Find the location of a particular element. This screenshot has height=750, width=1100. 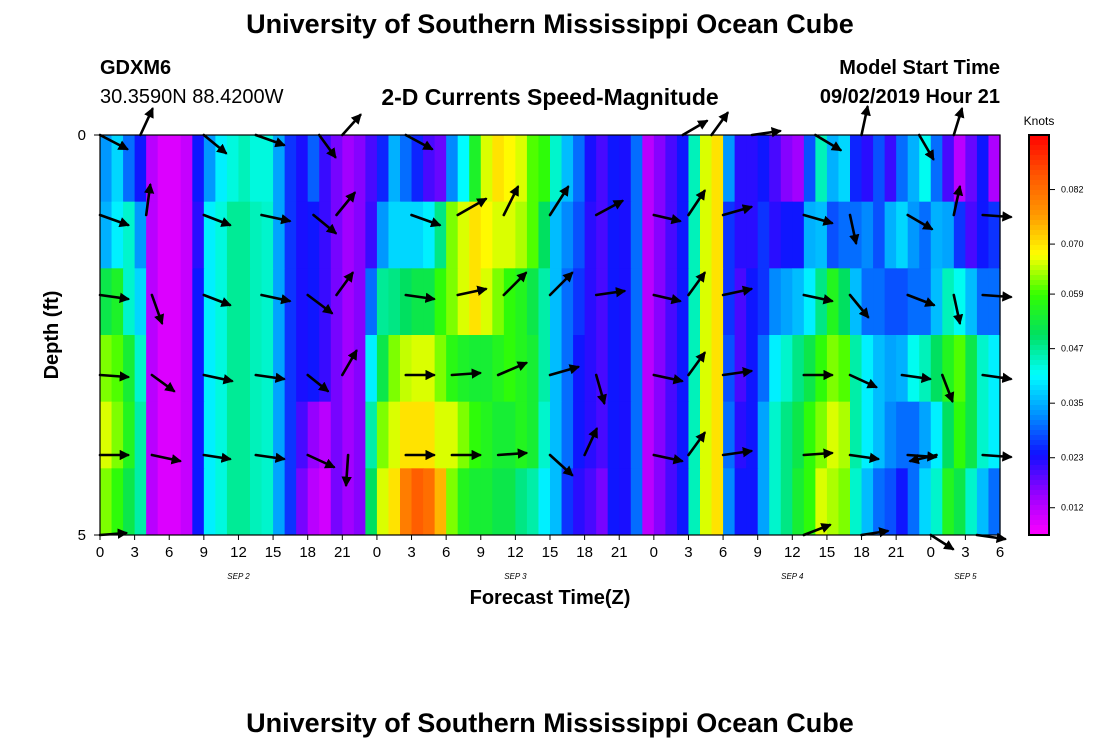

x-tick-label: 3 is located at coordinates (134, 552).